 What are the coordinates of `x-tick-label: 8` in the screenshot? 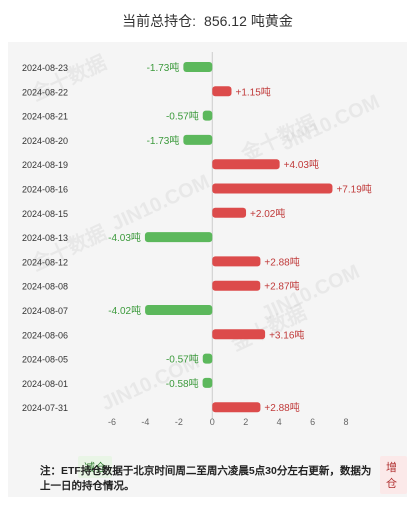 It's located at (345, 422).